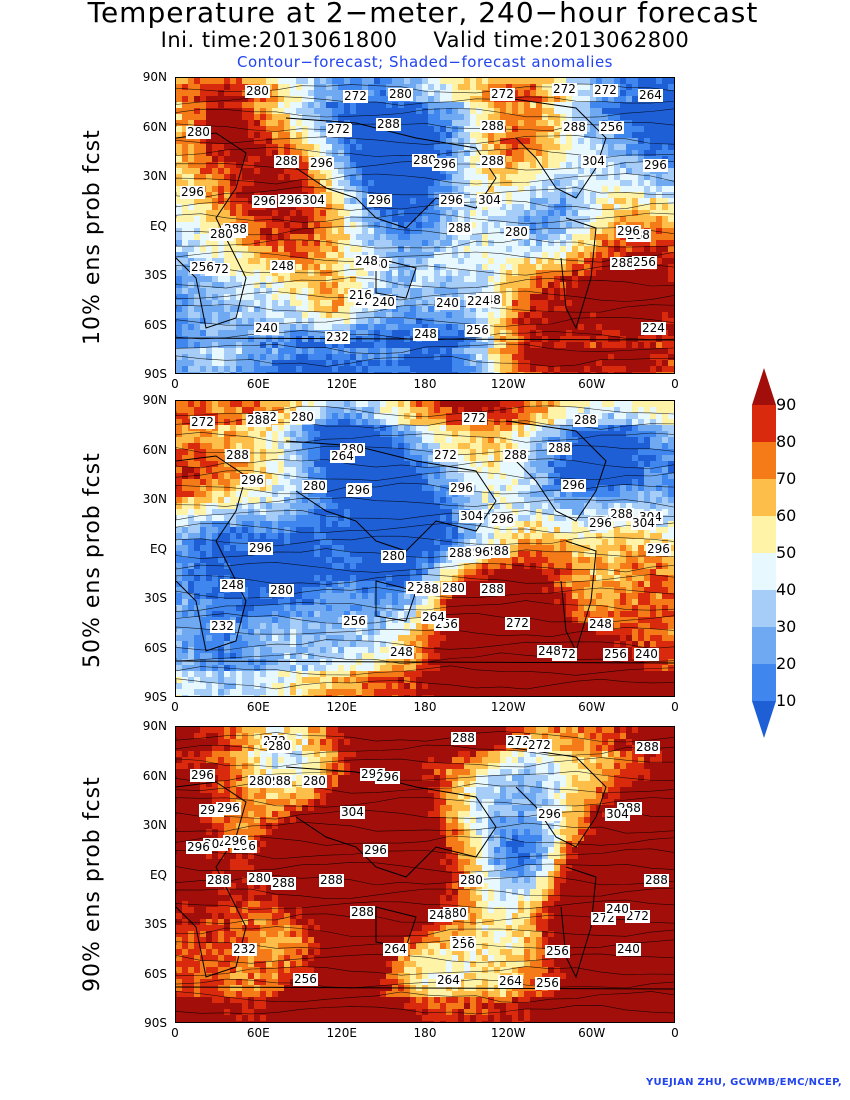 This screenshot has height=1100, width=850. Describe the element at coordinates (656, 880) in the screenshot. I see `contour-label-2-25: 288` at that location.